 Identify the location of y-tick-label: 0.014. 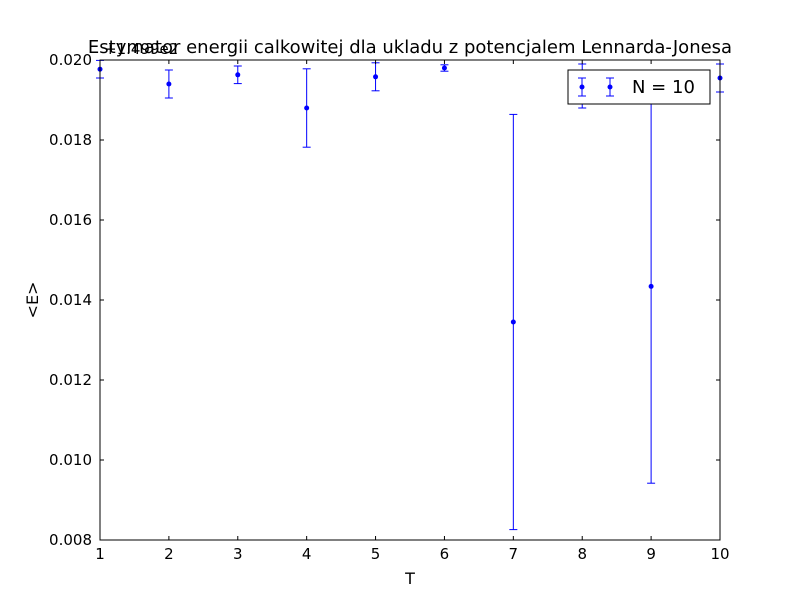
(70, 300).